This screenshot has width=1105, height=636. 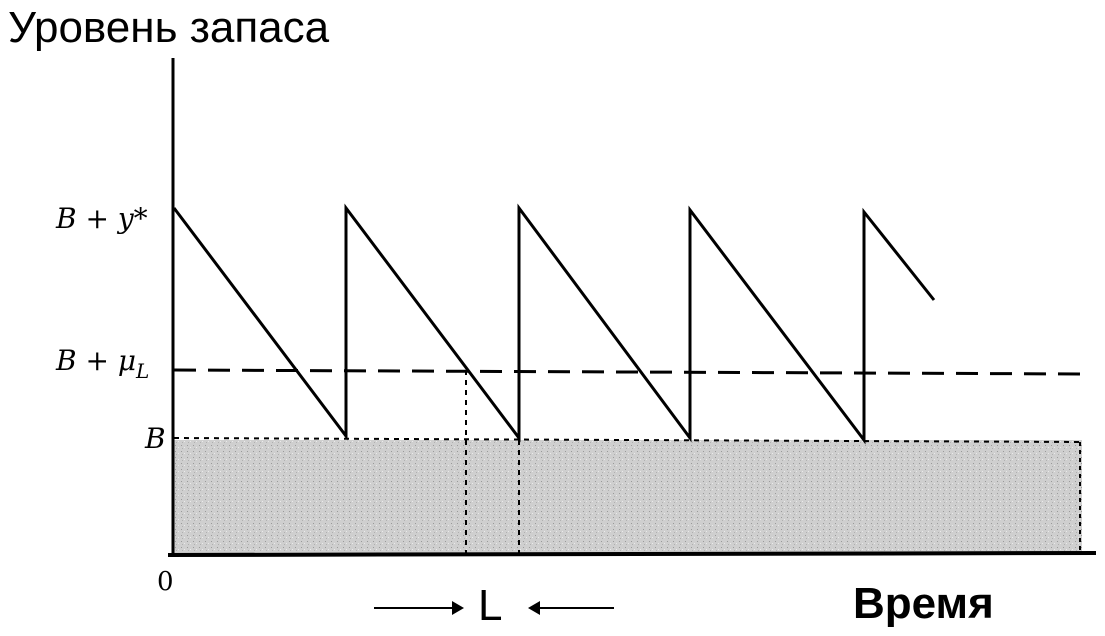 What do you see at coordinates (95, 360) in the screenshot?
I see `ytick-reorder-main: B + μ` at bounding box center [95, 360].